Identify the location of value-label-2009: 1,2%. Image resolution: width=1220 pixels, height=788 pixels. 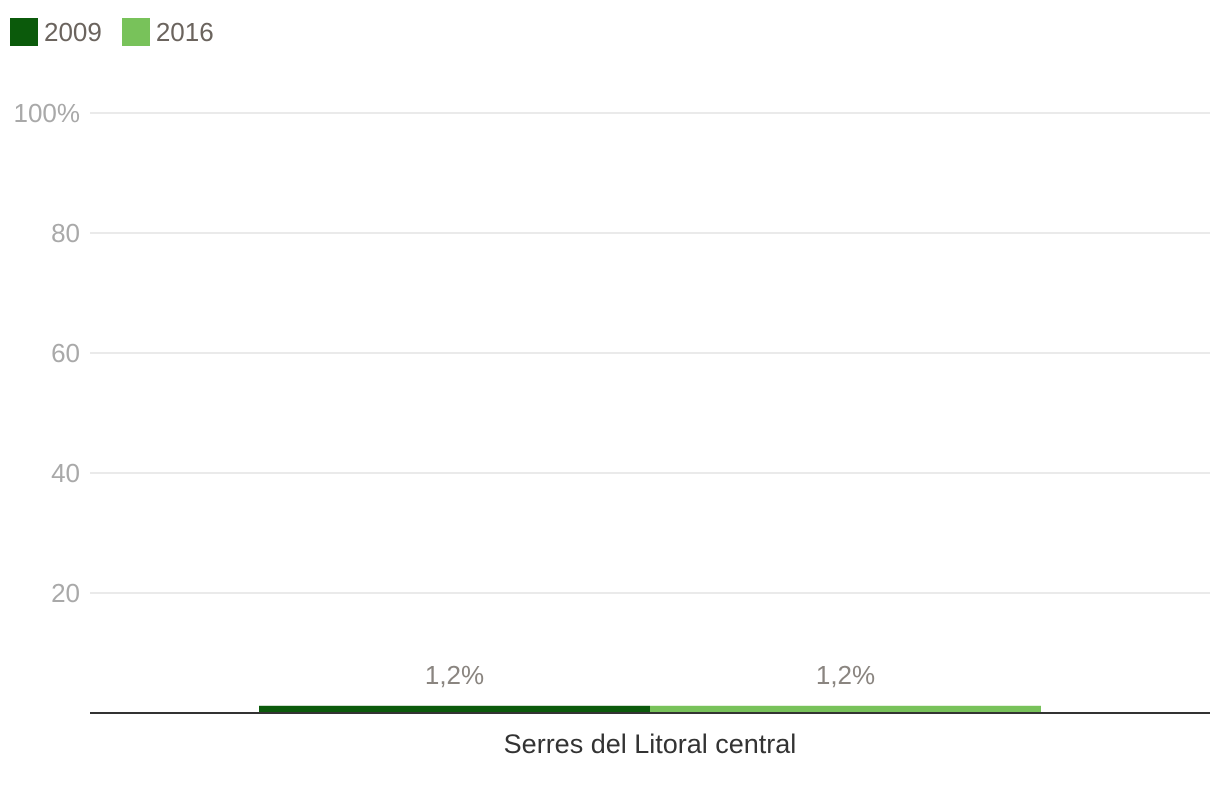
(454, 675).